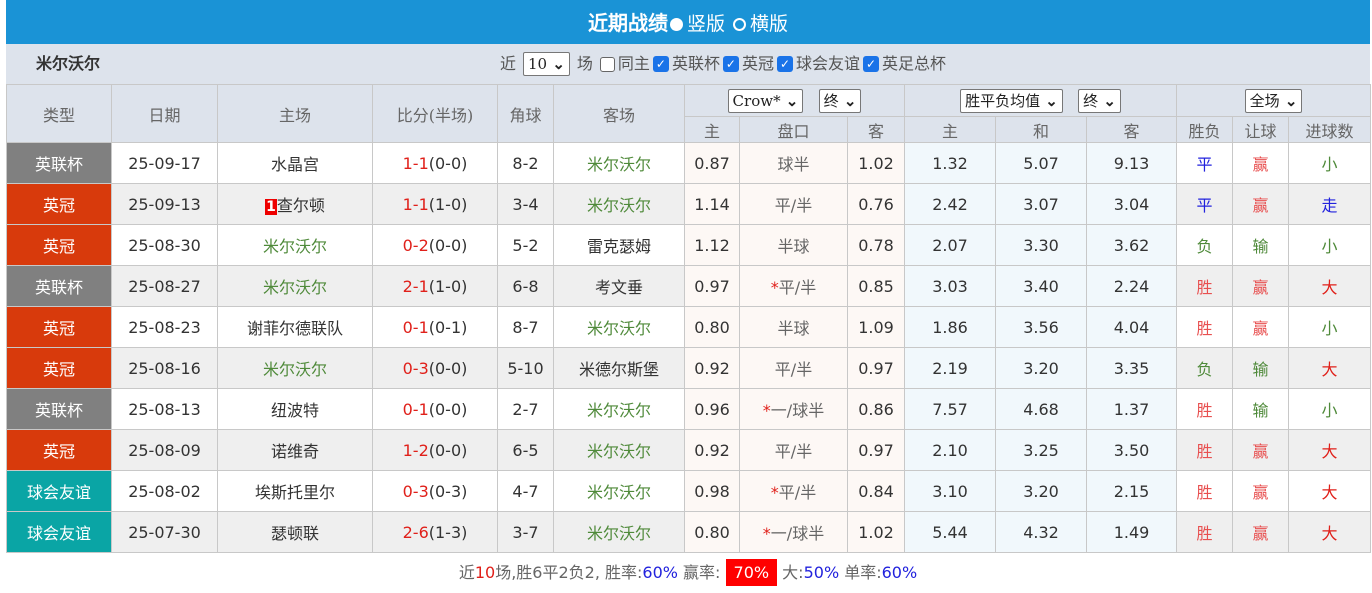  I want to click on checkbox-4: ✓, so click(870, 64).